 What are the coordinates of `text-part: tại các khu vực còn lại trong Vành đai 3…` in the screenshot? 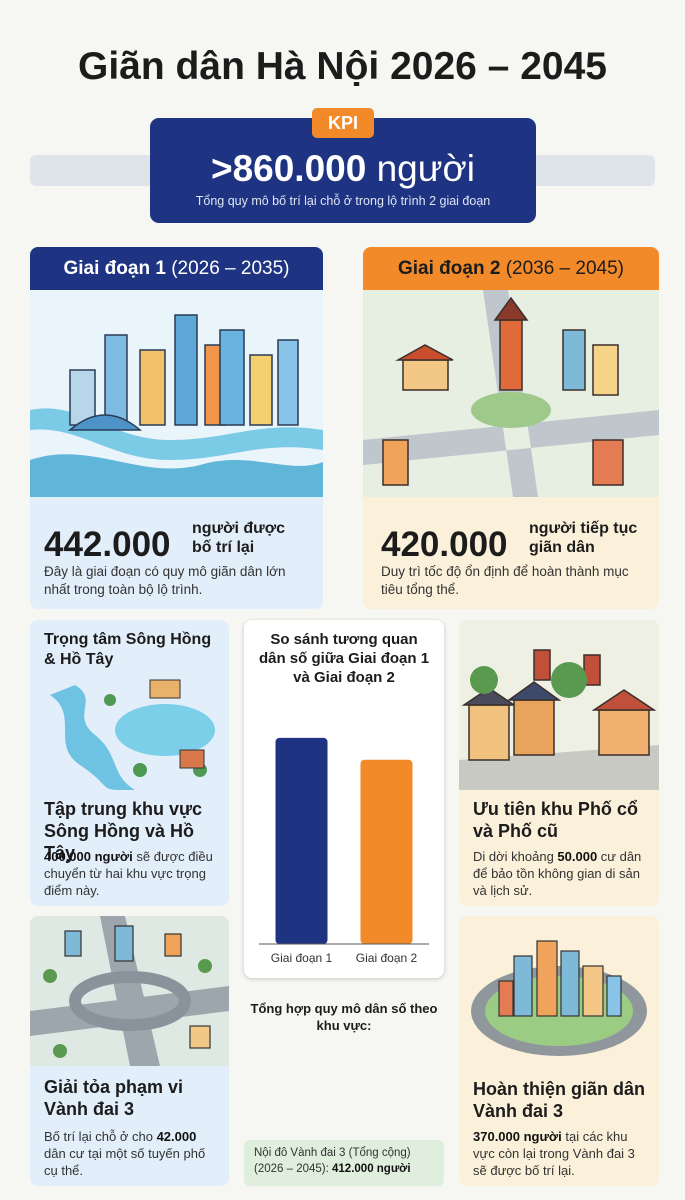 It's located at (554, 1153).